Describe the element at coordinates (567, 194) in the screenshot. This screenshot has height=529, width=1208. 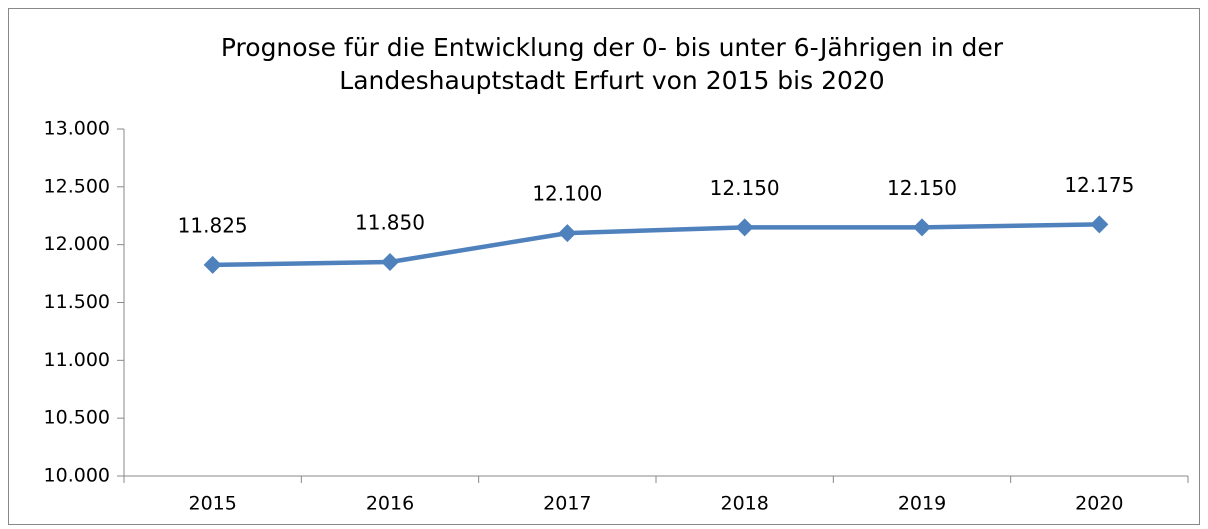
I see `data-label: 12.100` at that location.